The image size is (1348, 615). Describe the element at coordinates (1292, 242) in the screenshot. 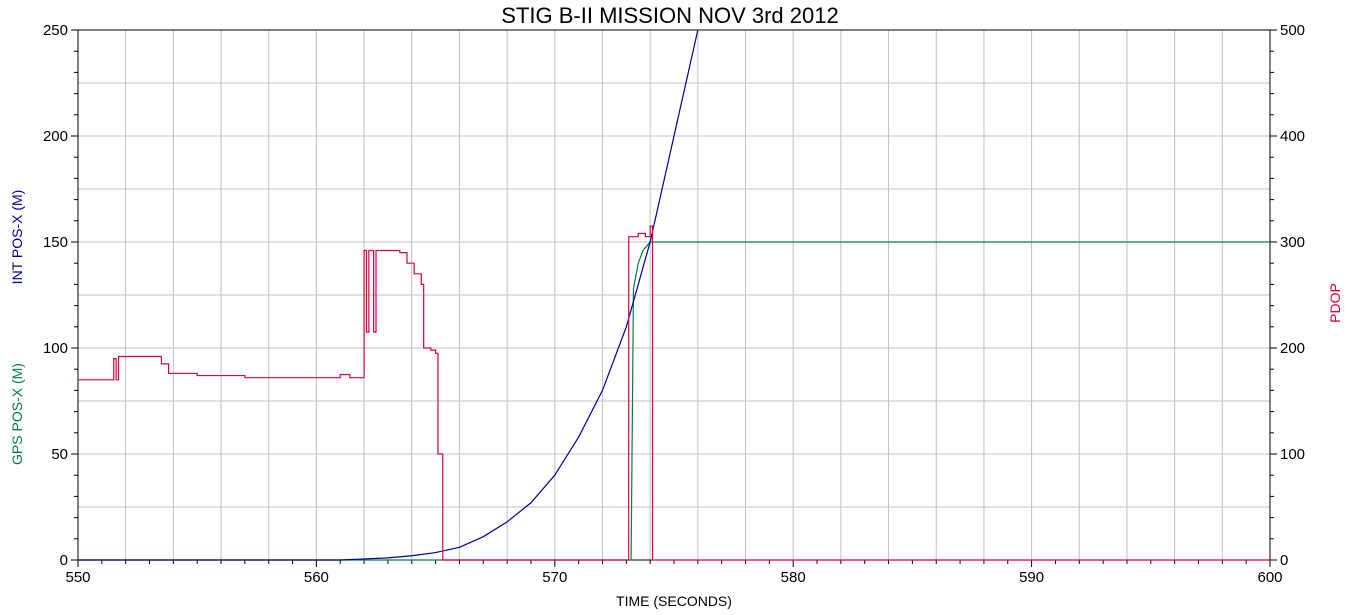

I see `y-right-tick-label: 300` at that location.